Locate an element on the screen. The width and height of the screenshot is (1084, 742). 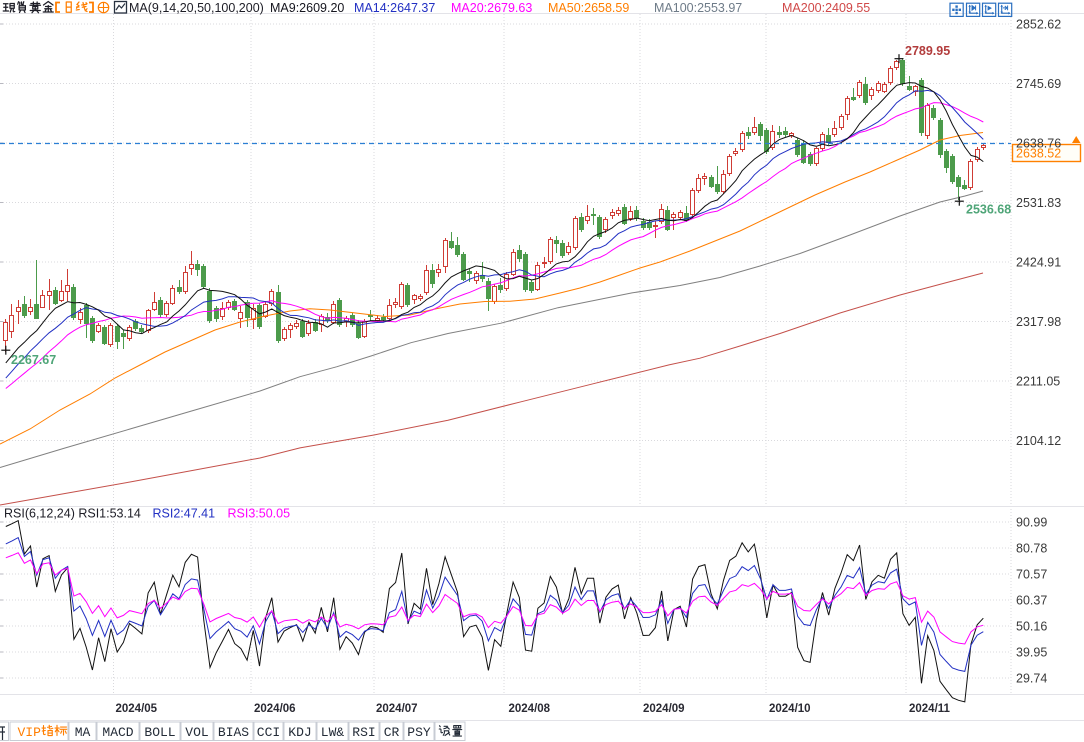
svg-text: 2789.95 is located at coordinates (927, 51).